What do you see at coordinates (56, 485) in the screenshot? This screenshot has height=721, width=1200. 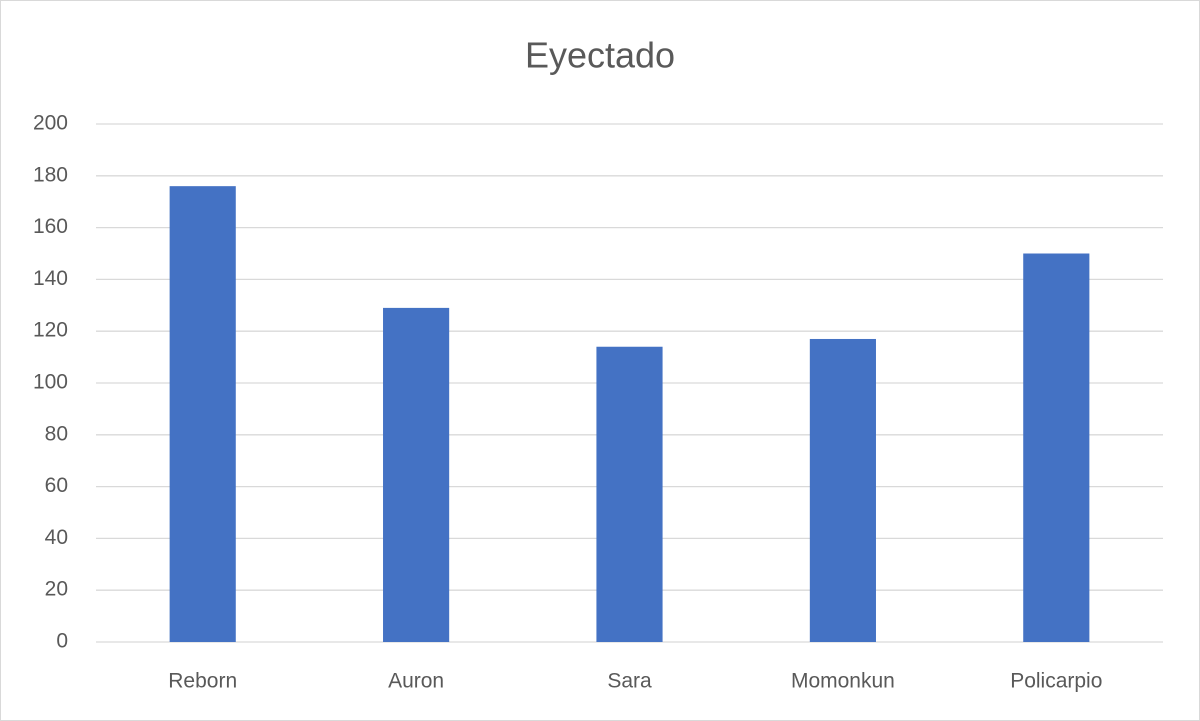 I see `y-tick-label: 60` at bounding box center [56, 485].